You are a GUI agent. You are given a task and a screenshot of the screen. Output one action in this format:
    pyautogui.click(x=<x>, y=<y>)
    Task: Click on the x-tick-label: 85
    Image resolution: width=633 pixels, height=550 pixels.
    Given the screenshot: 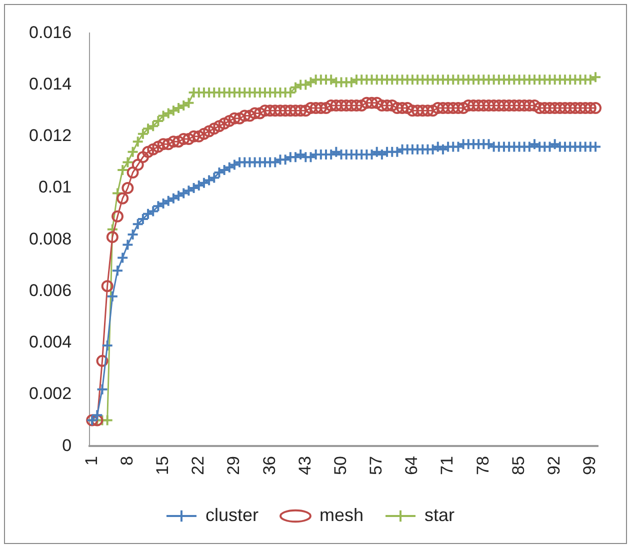 What is the action you would take?
    pyautogui.click(x=518, y=466)
    